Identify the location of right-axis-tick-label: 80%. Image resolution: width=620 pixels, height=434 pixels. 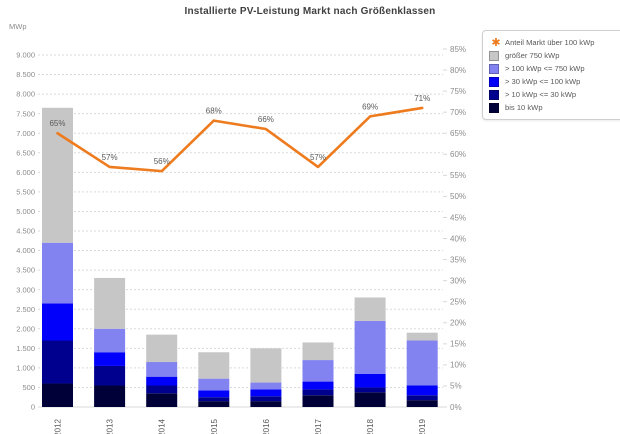
(458, 70).